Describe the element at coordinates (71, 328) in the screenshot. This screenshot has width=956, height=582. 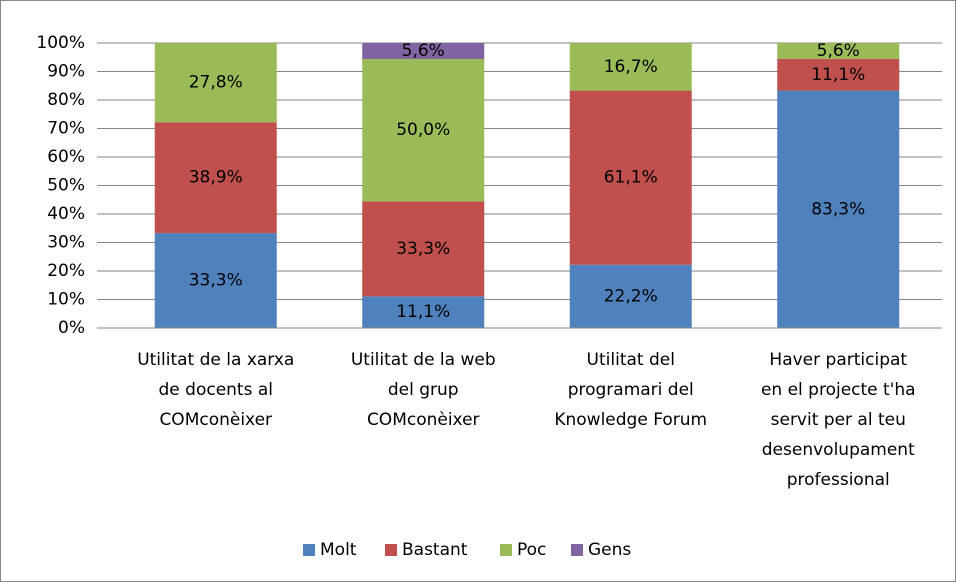
I see `y-tick-label: 0%` at that location.